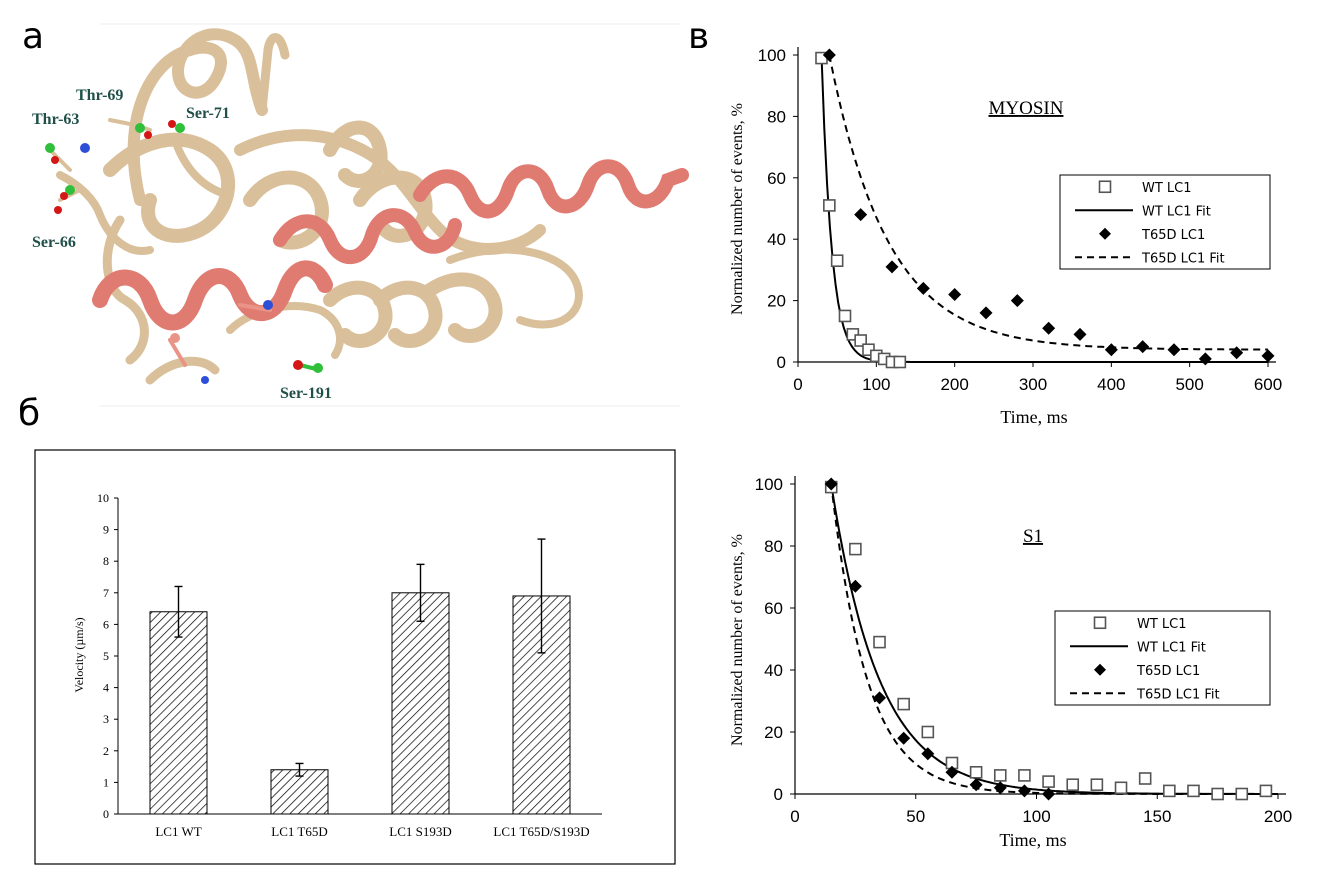 Image resolution: width=1322 pixels, height=894 pixels. I want to click on label-thr-63: Thr-63, so click(55, 119).